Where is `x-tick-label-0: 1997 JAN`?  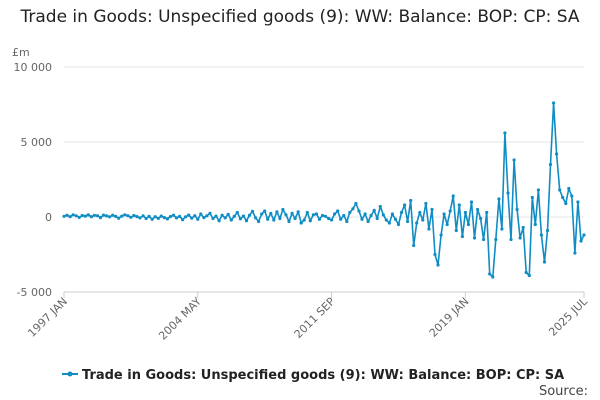 x-tick-label-0: 1997 JAN is located at coordinates (47, 317).